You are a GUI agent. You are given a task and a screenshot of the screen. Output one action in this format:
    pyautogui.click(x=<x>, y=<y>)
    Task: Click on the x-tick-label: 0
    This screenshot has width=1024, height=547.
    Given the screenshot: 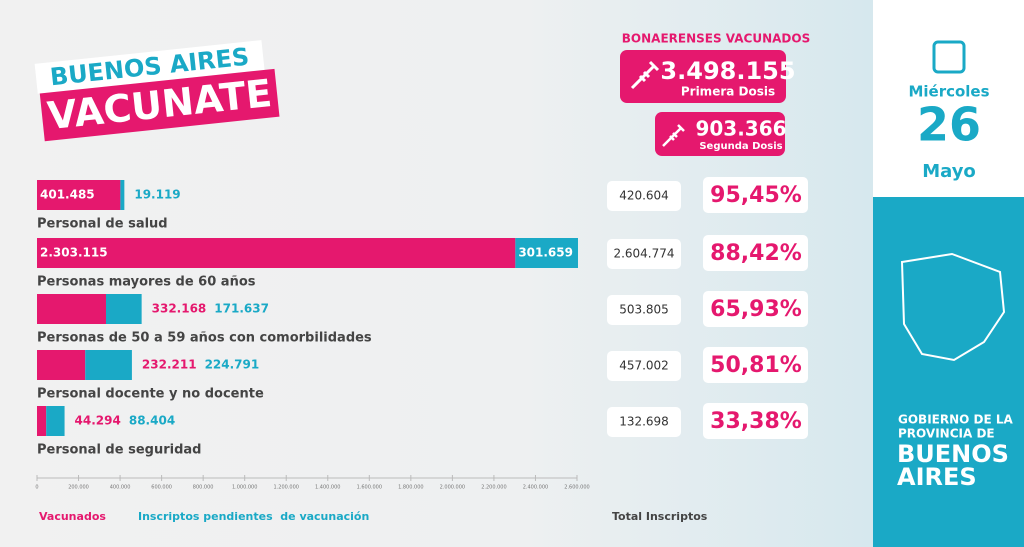 What is the action you would take?
    pyautogui.click(x=36, y=488)
    